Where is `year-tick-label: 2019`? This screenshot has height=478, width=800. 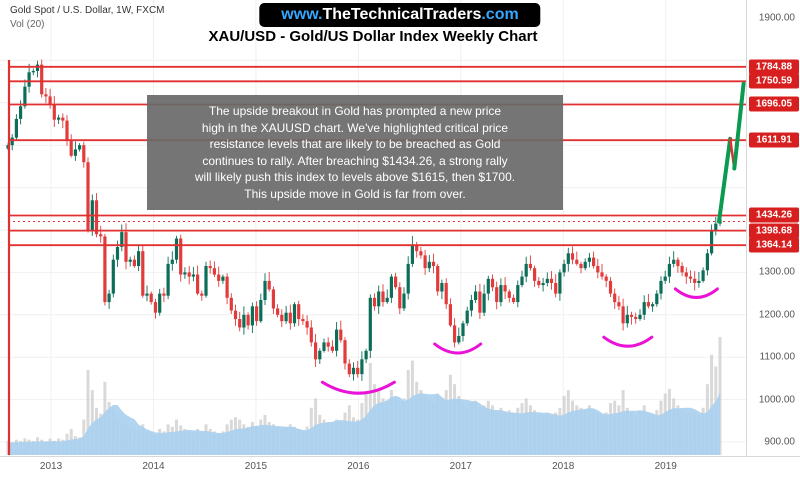
year-tick-label: 2019 is located at coordinates (665, 466).